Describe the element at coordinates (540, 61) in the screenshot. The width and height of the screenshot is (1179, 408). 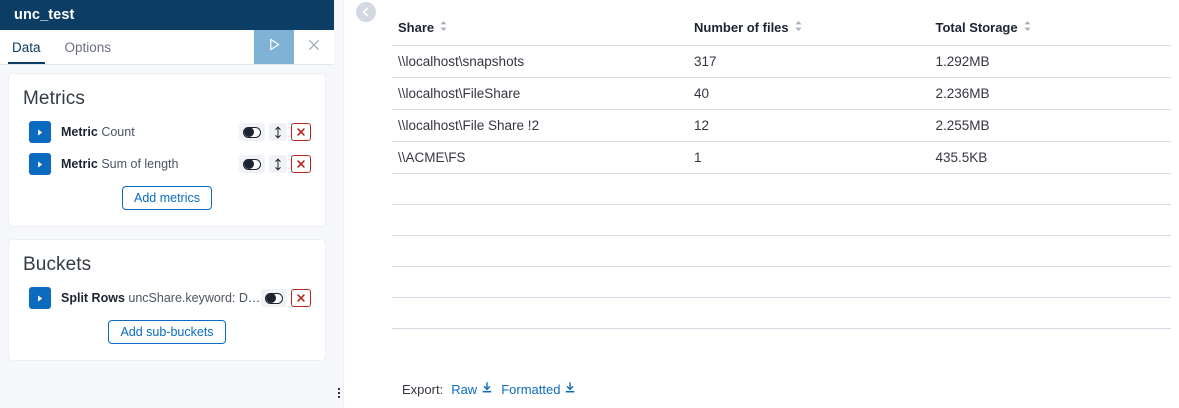
I see `cell-share: \\localhost\snapshots` at that location.